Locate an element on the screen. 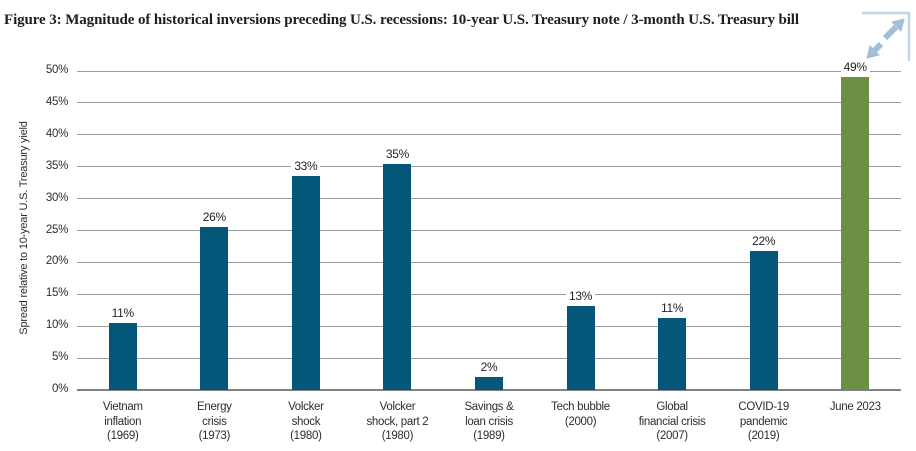 The width and height of the screenshot is (916, 451). y-tick-label: 10% is located at coordinates (56, 325).